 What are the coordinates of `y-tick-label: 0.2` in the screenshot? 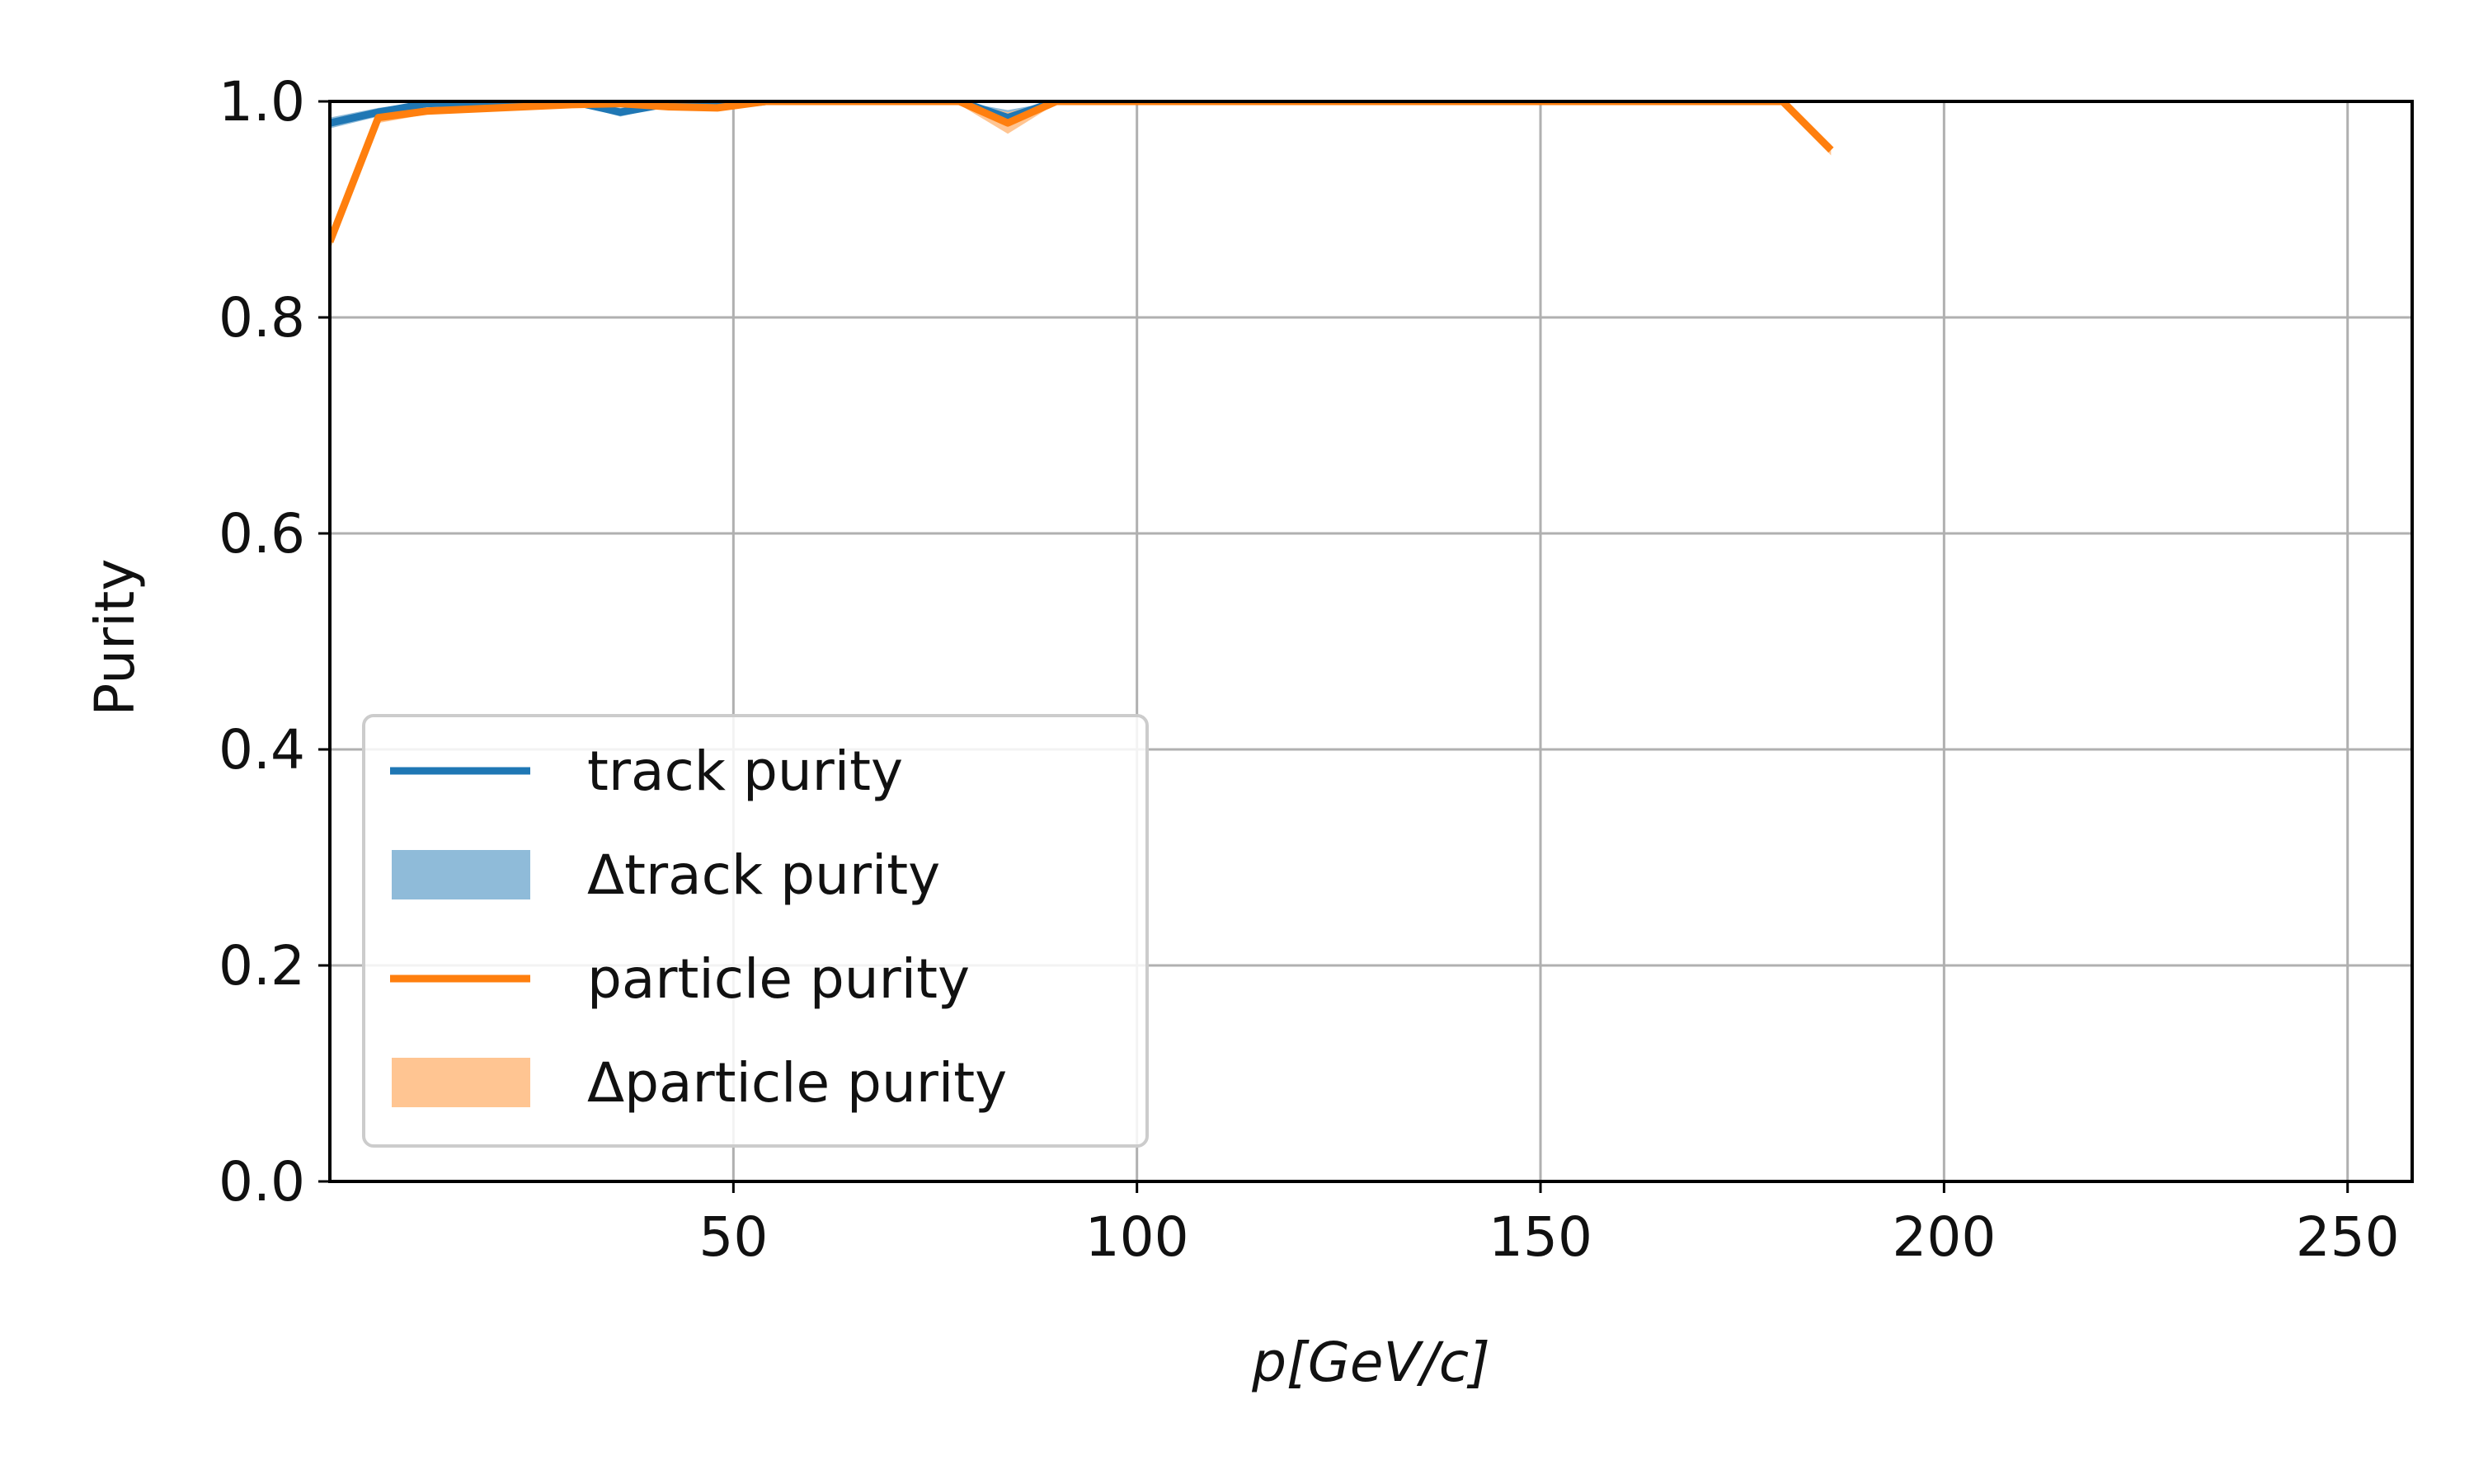 It's located at (262, 966).